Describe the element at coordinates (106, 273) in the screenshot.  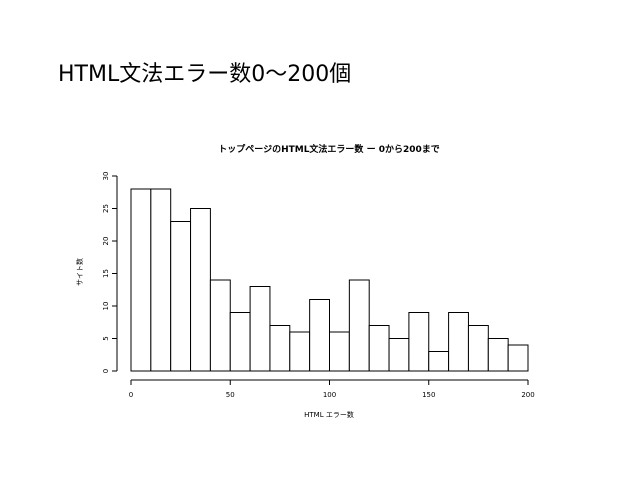
I see `y-tick-label: 15` at that location.